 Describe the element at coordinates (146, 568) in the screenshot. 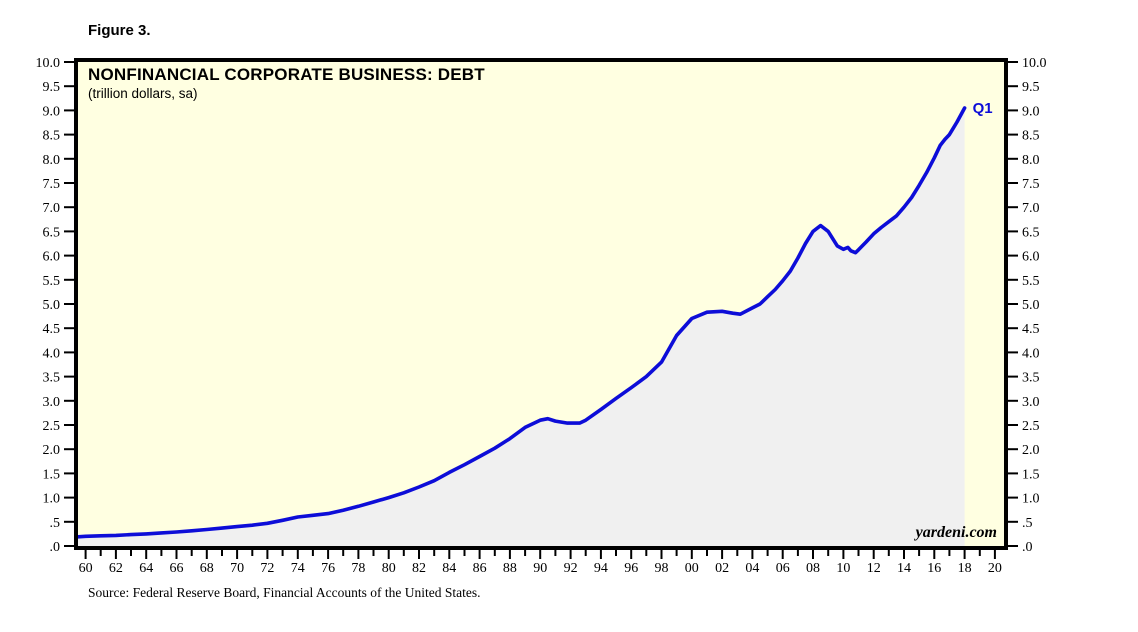

I see `svg-text: 64` at that location.